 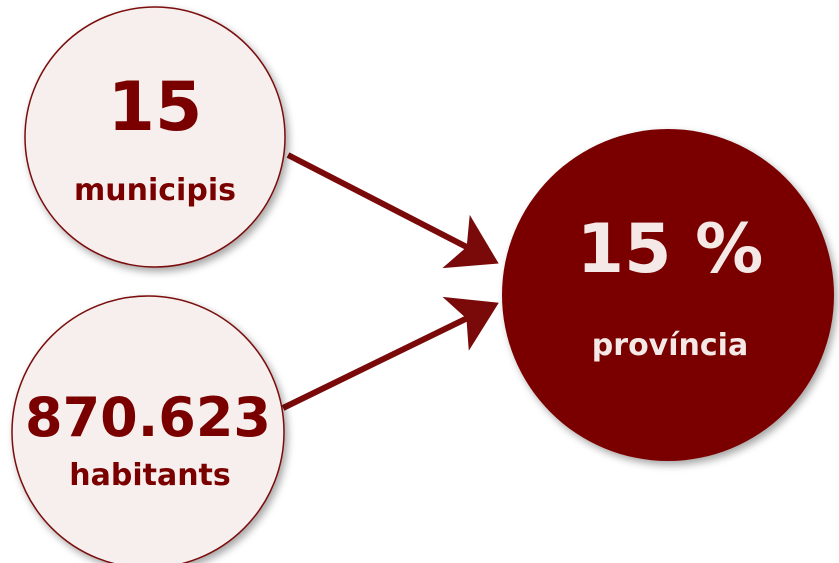 What do you see at coordinates (155, 107) in the screenshot?
I see `node-value: 15` at bounding box center [155, 107].